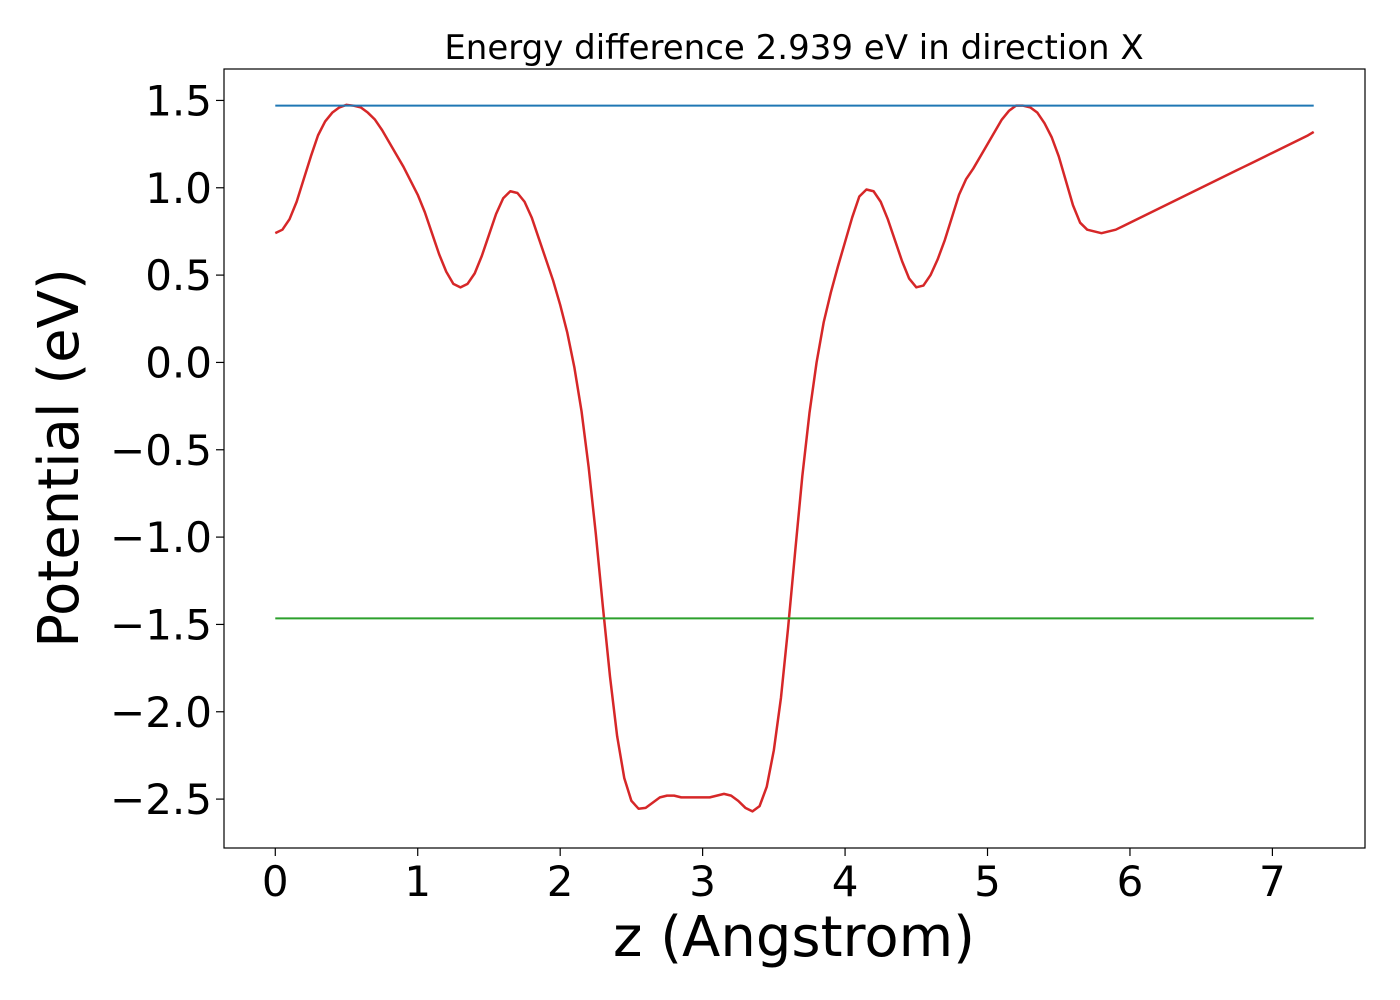 The height and width of the screenshot is (1000, 1400). Describe the element at coordinates (1272, 881) in the screenshot. I see `x-tick-label: 7` at that location.